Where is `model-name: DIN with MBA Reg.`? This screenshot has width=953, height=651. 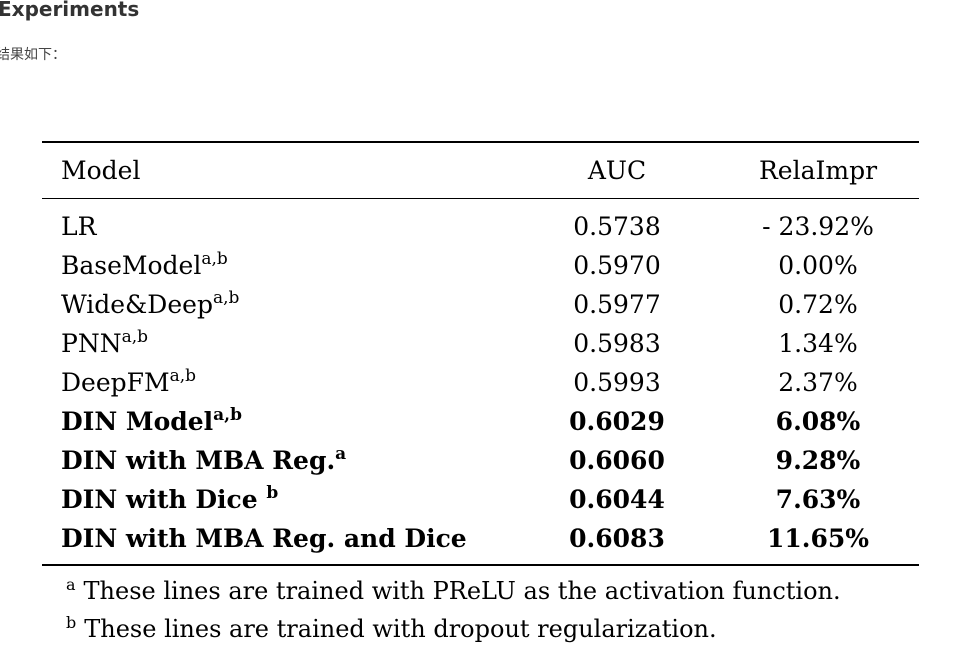
model-name: DIN with MBA Reg. is located at coordinates (198, 460).